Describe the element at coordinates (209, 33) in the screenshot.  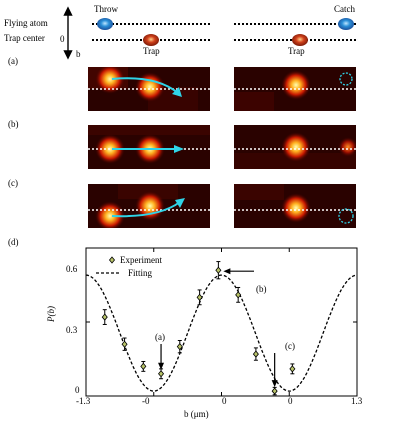
I see `schematic-drawing` at that location.